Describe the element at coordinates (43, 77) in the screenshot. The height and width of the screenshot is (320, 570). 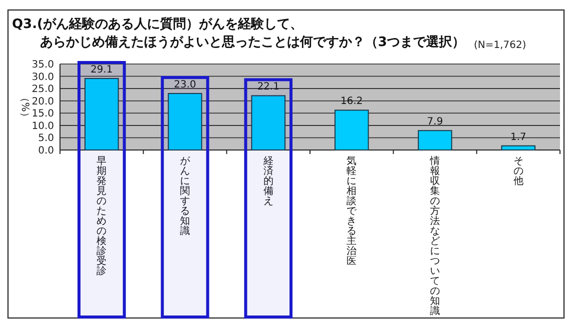
I see `y-tick-label: 30.0` at that location.